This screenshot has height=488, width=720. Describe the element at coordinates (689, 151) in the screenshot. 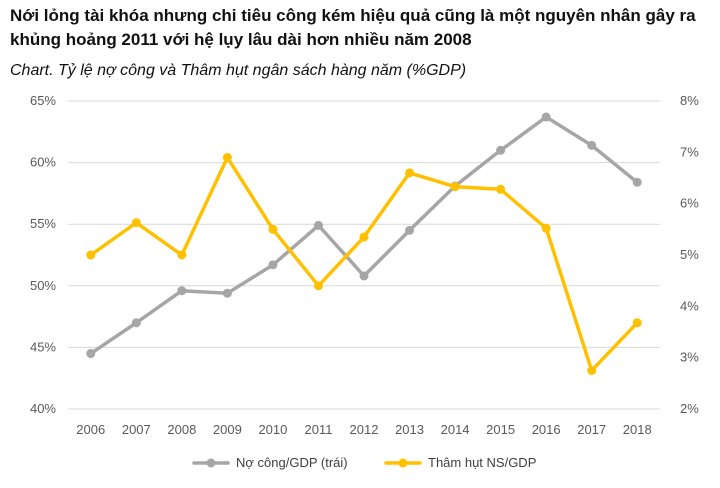

I see `right-tick-label: 7%` at that location.